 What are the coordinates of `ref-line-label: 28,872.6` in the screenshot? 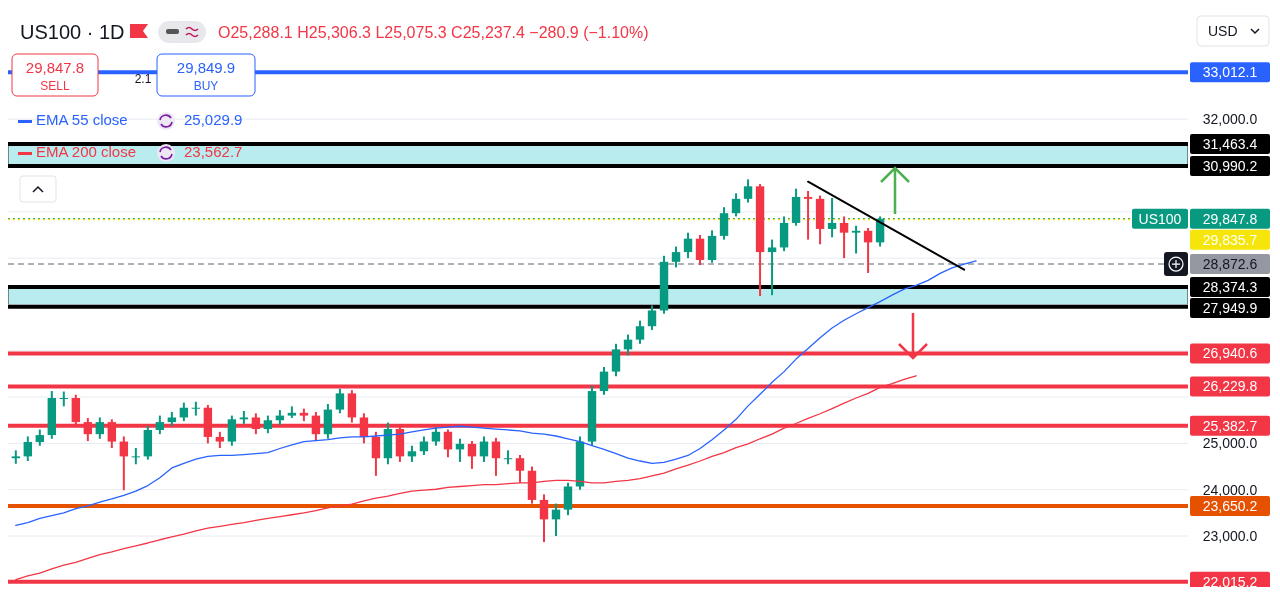 It's located at (1230, 263).